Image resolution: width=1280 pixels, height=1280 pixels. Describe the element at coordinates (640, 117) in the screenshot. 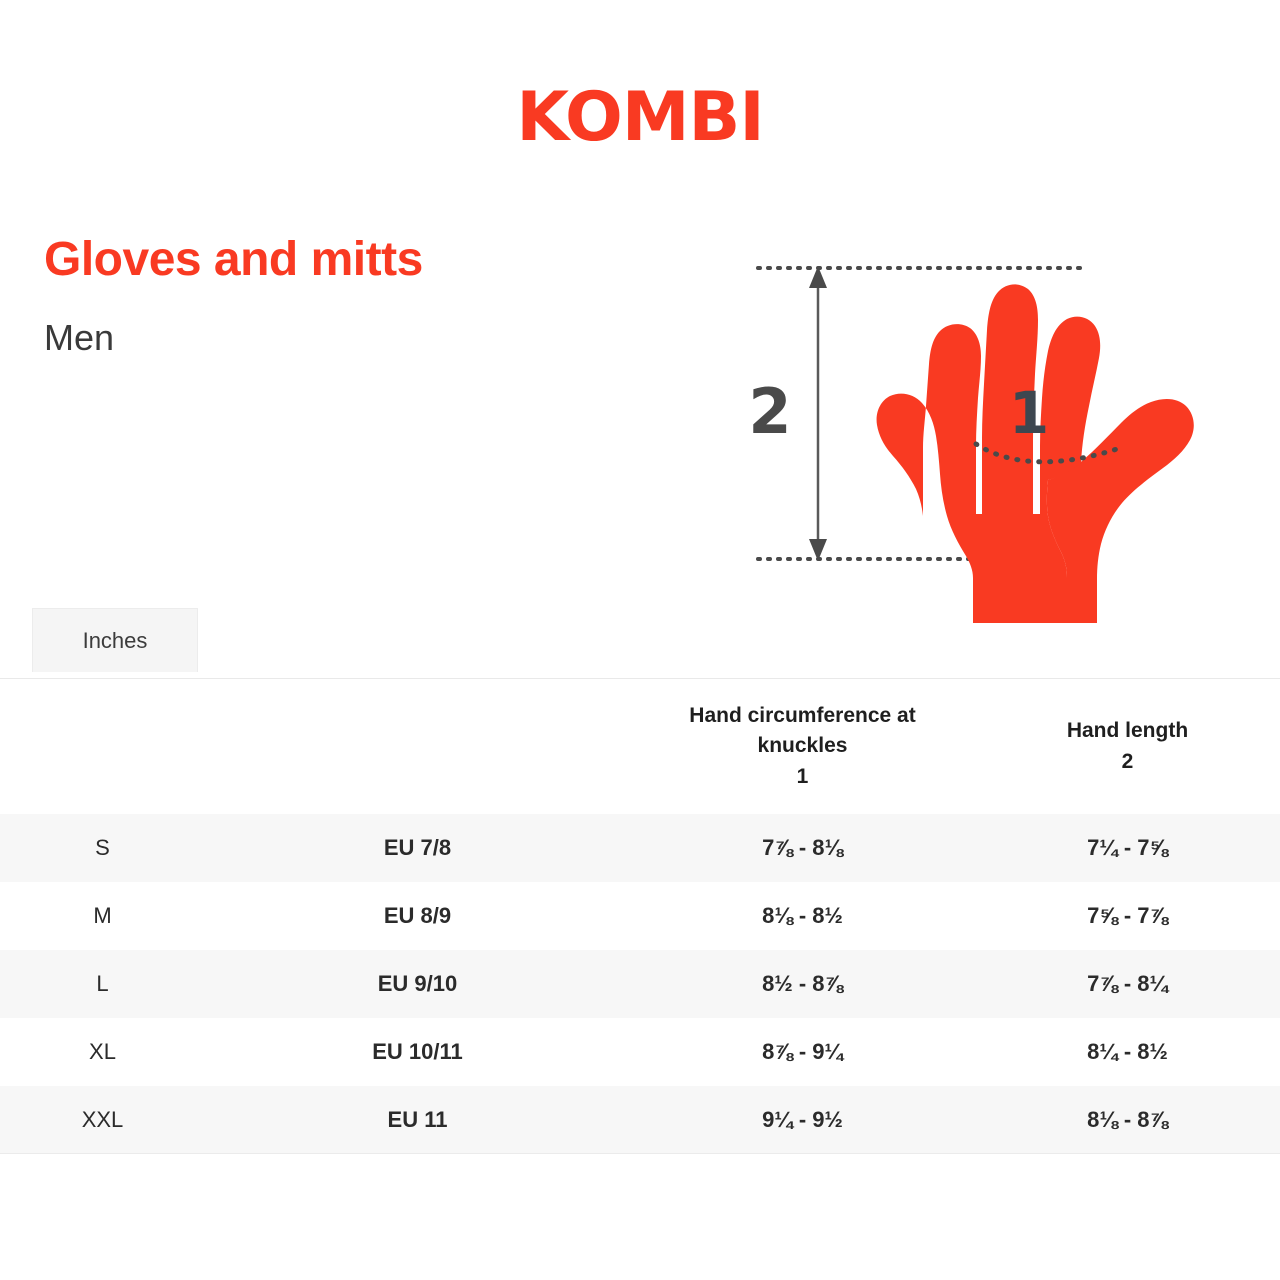

I see `brand-logo: KOMBI` at that location.